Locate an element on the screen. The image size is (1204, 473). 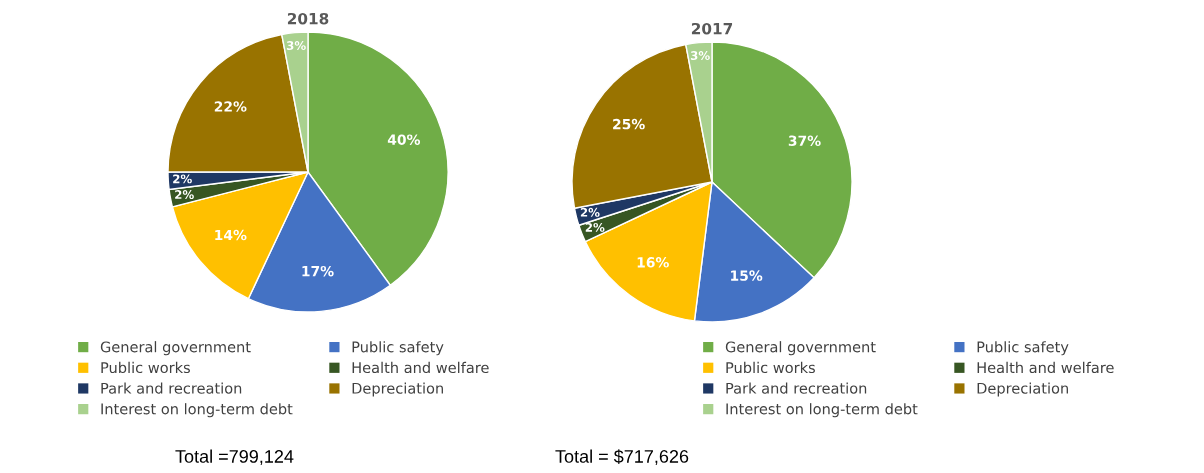
data-label: 14% is located at coordinates (231, 235).